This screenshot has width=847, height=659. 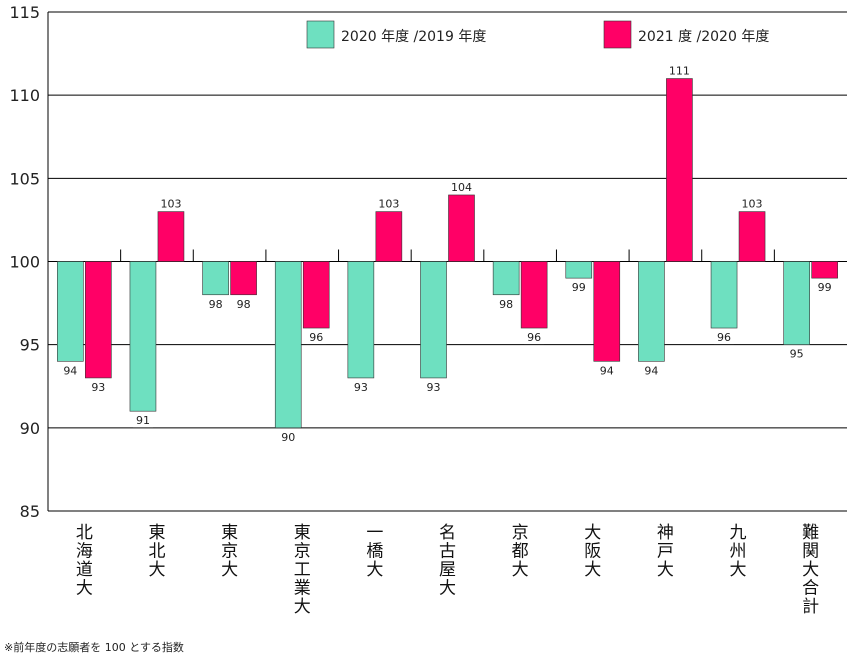 I want to click on data-label-2-6: 104, so click(x=461, y=187).